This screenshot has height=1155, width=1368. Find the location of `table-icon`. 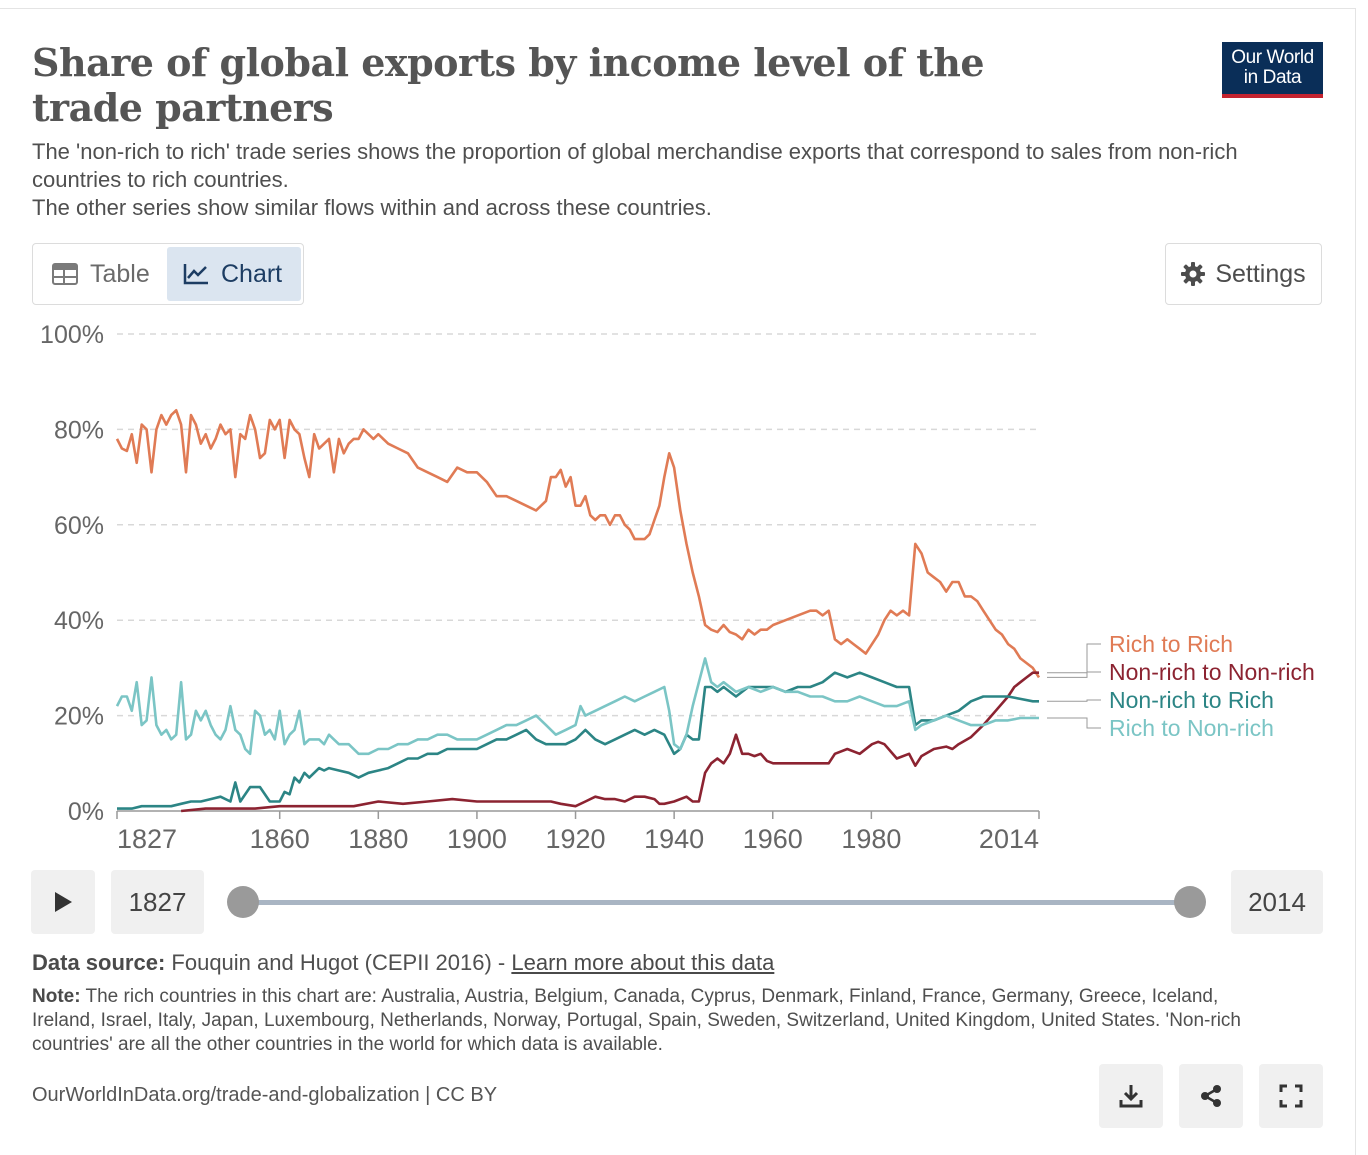

table-icon is located at coordinates (65, 274).